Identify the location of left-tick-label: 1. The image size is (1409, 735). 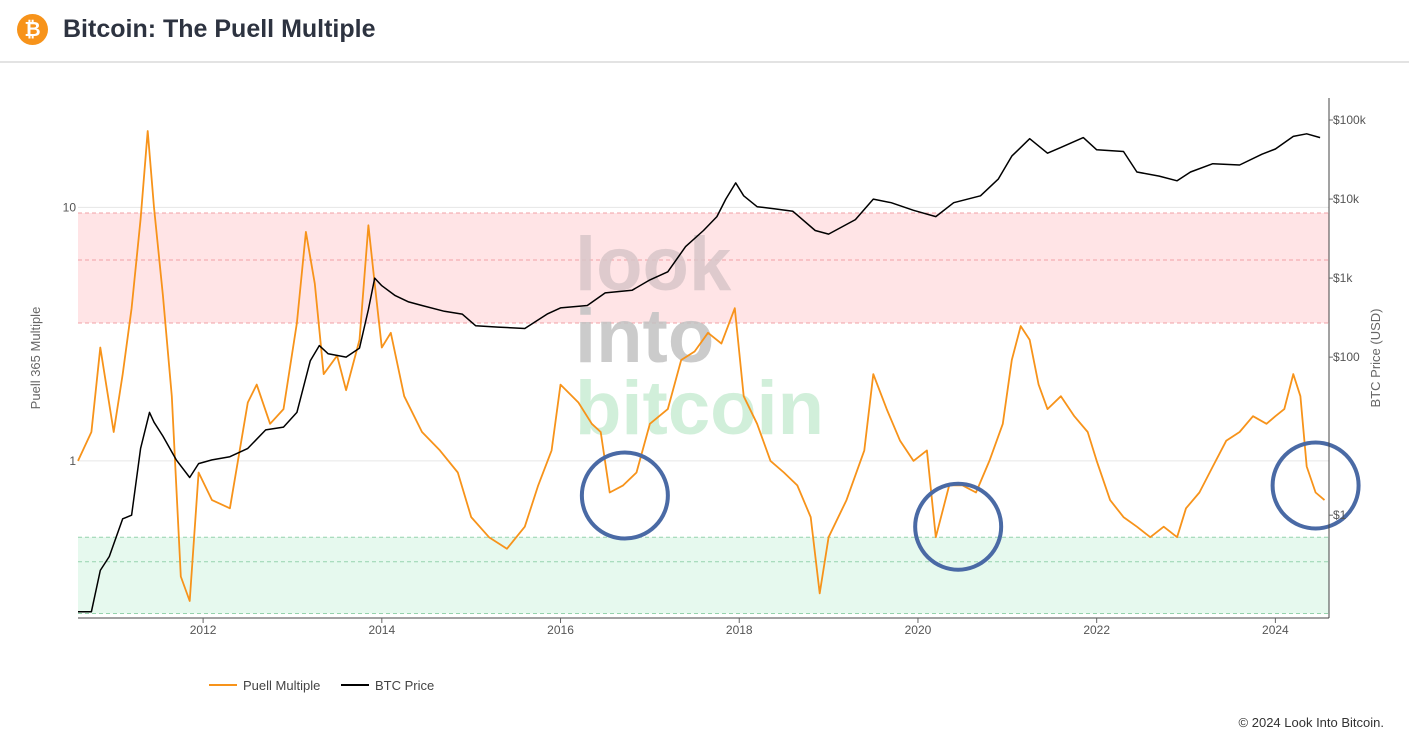
(72, 461).